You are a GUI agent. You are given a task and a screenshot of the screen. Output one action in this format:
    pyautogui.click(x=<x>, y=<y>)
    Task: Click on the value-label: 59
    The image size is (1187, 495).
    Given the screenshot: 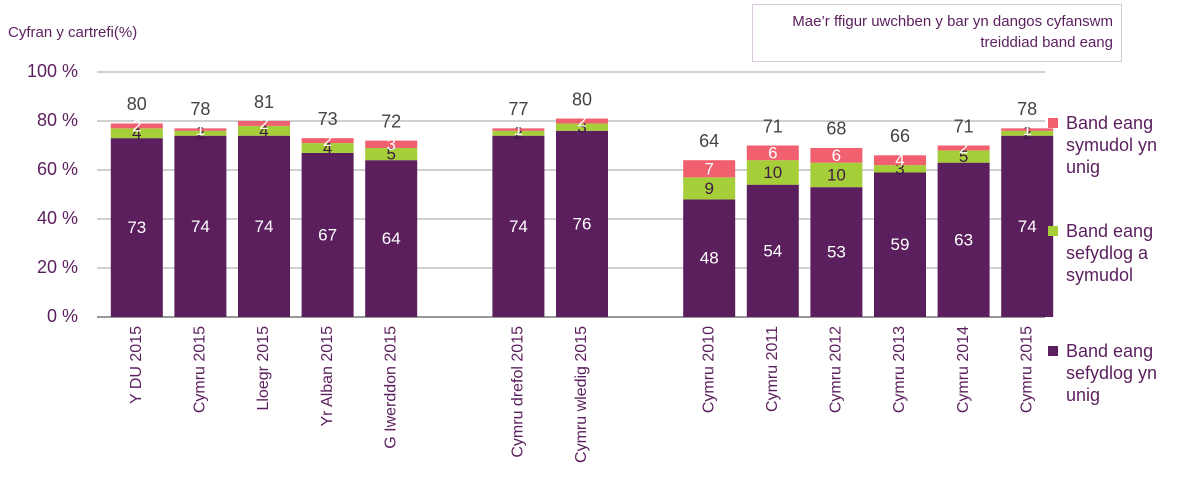 What is the action you would take?
    pyautogui.click(x=900, y=244)
    